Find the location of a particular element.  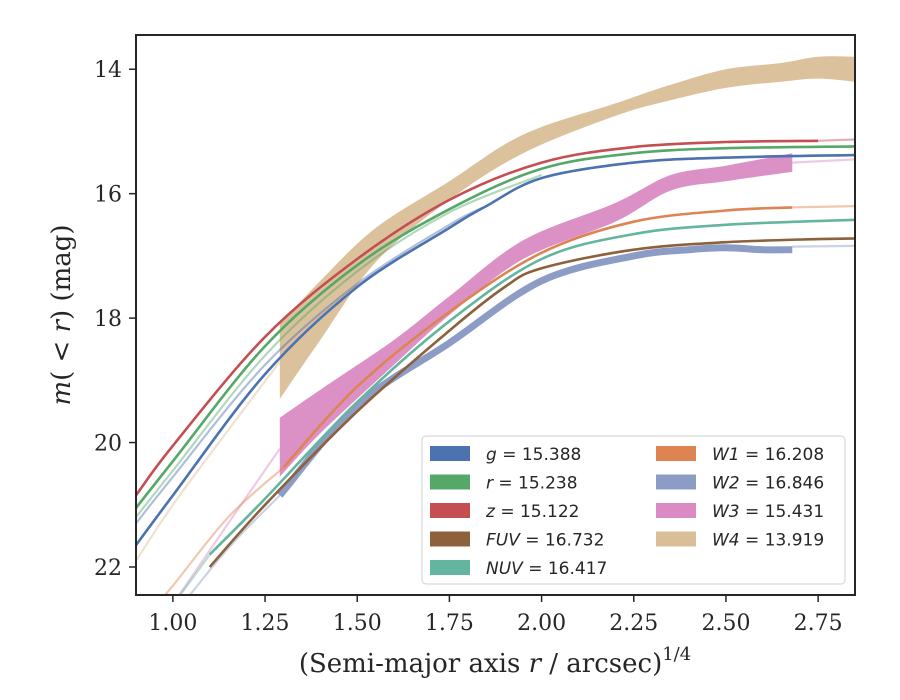

x-tick-label: 2.75 is located at coordinates (818, 623).